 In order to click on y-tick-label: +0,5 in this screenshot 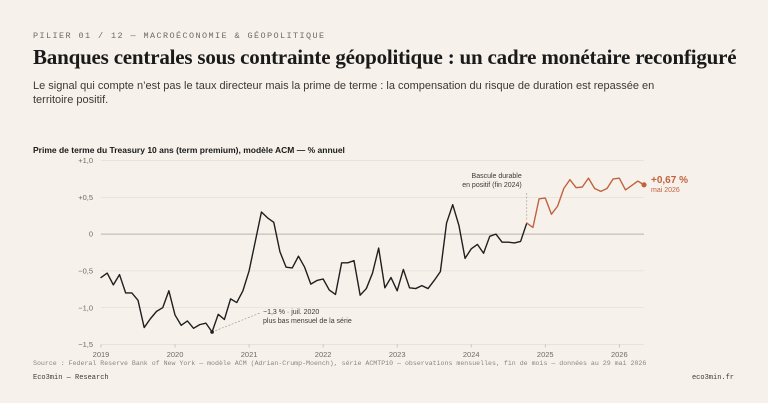, I will do `click(85, 197)`.